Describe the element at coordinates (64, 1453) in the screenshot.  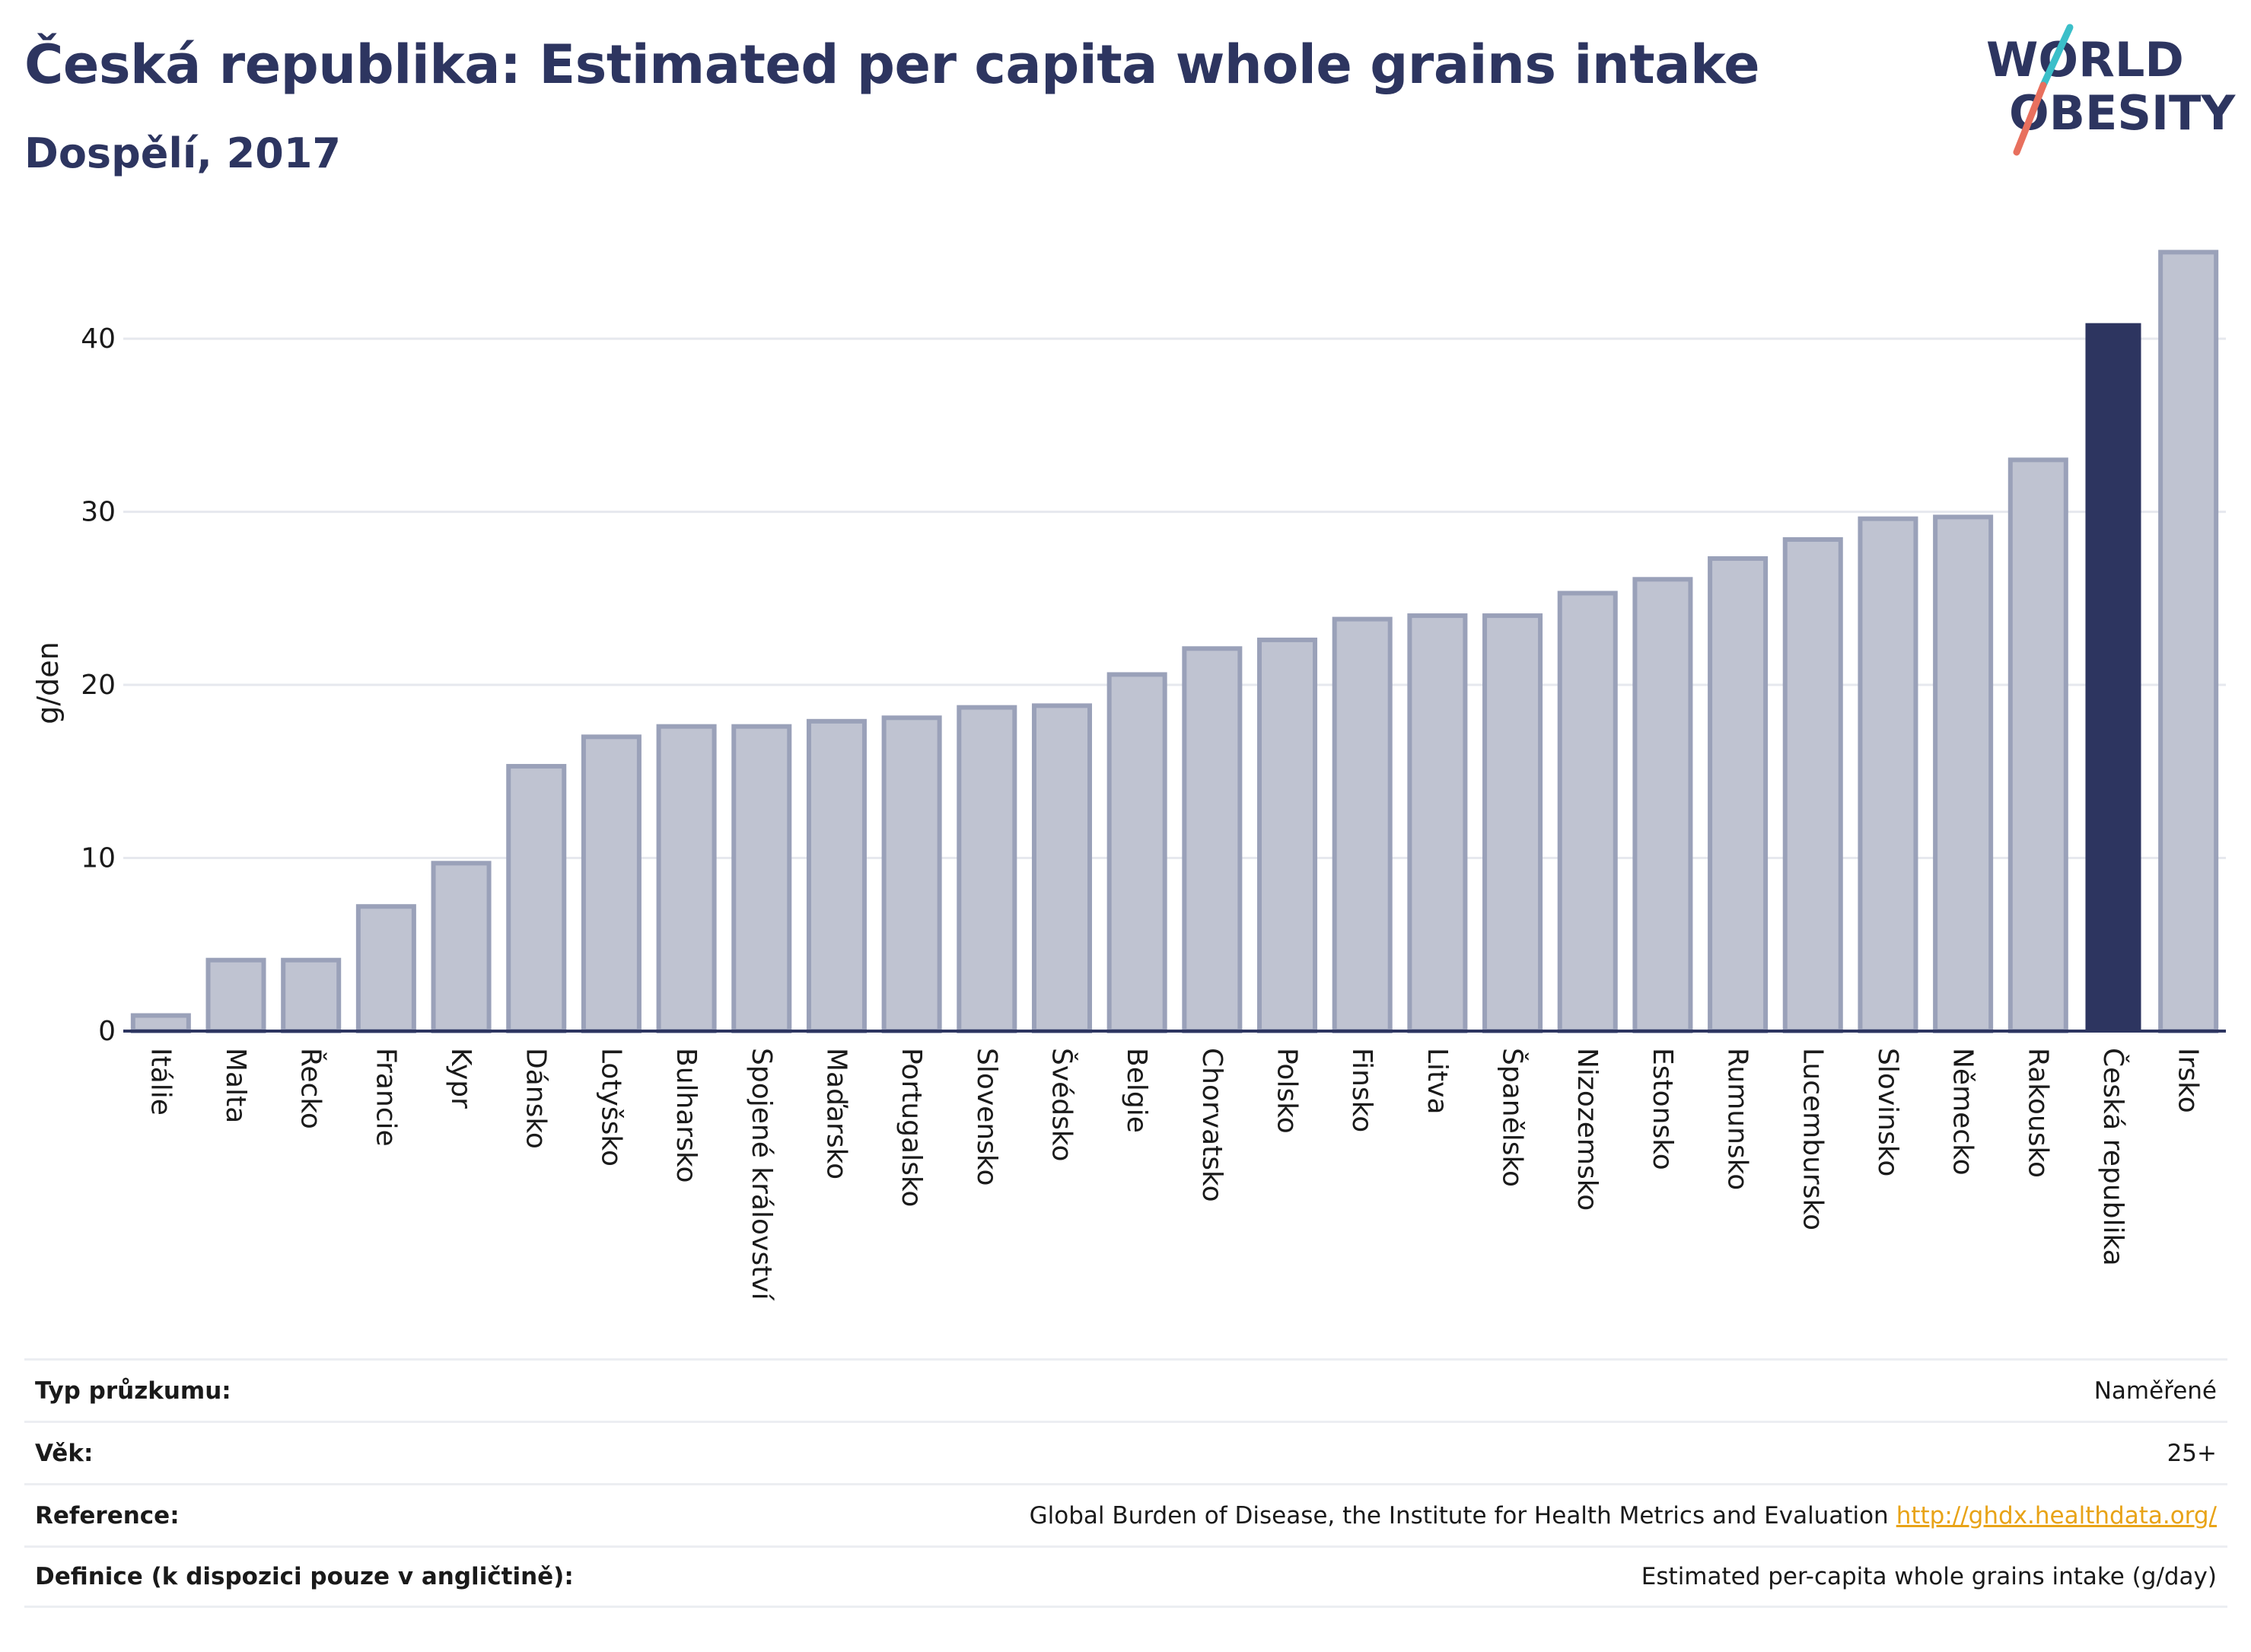
I see `info-label: Věk:` at that location.